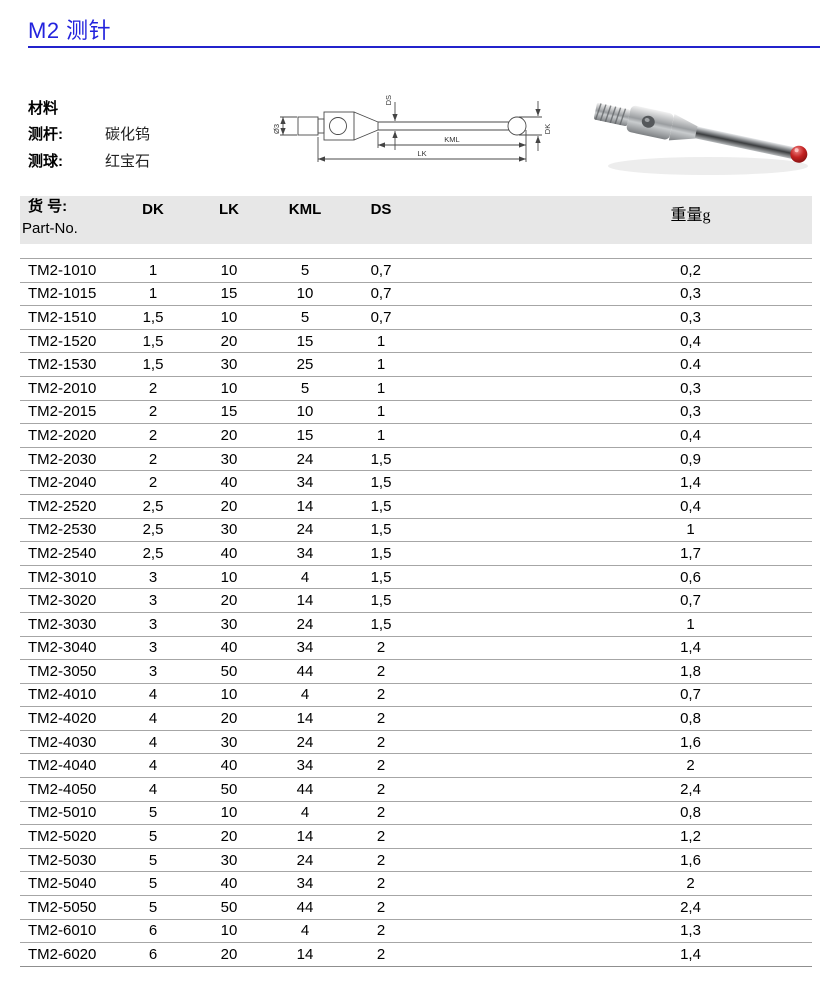 The height and width of the screenshot is (981, 830). What do you see at coordinates (690, 601) in the screenshot?
I see `cell-weight: 0,7` at bounding box center [690, 601].